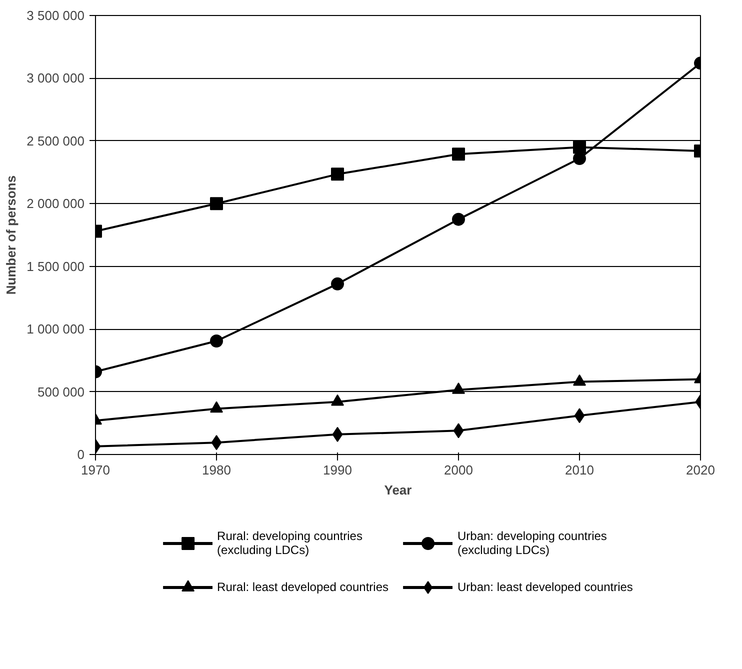 This screenshot has width=742, height=669. Describe the element at coordinates (11, 235) in the screenshot. I see `y-axis-title: Number of persons` at that location.